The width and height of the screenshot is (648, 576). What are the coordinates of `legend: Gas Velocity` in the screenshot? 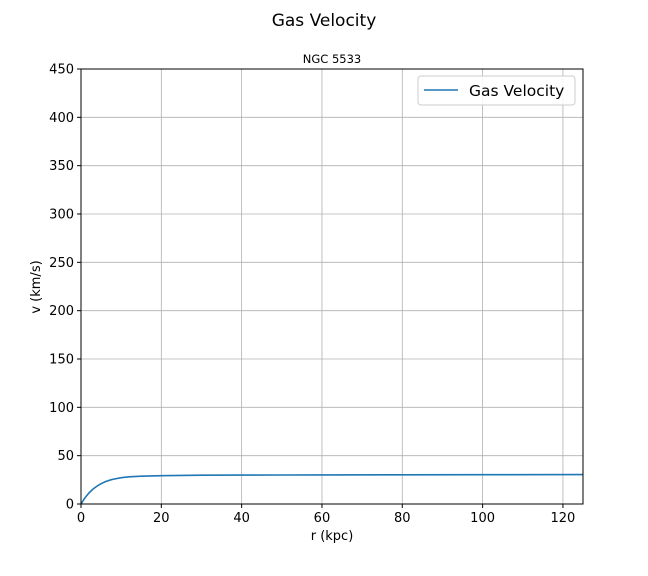 It's located at (496, 90).